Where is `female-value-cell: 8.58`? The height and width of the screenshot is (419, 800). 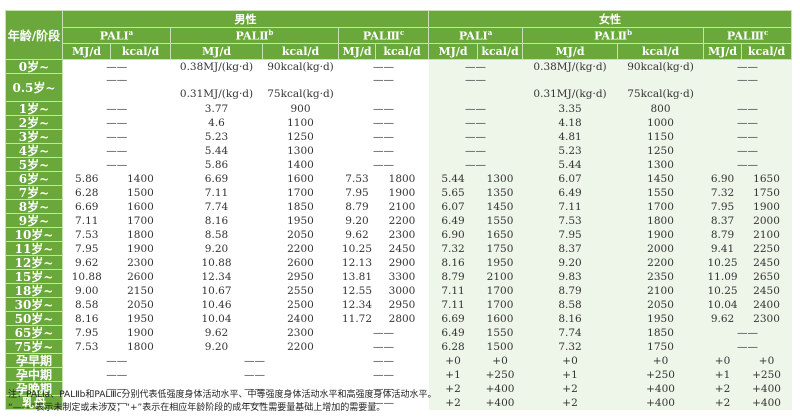
female-value-cell: 8.58 is located at coordinates (570, 304).